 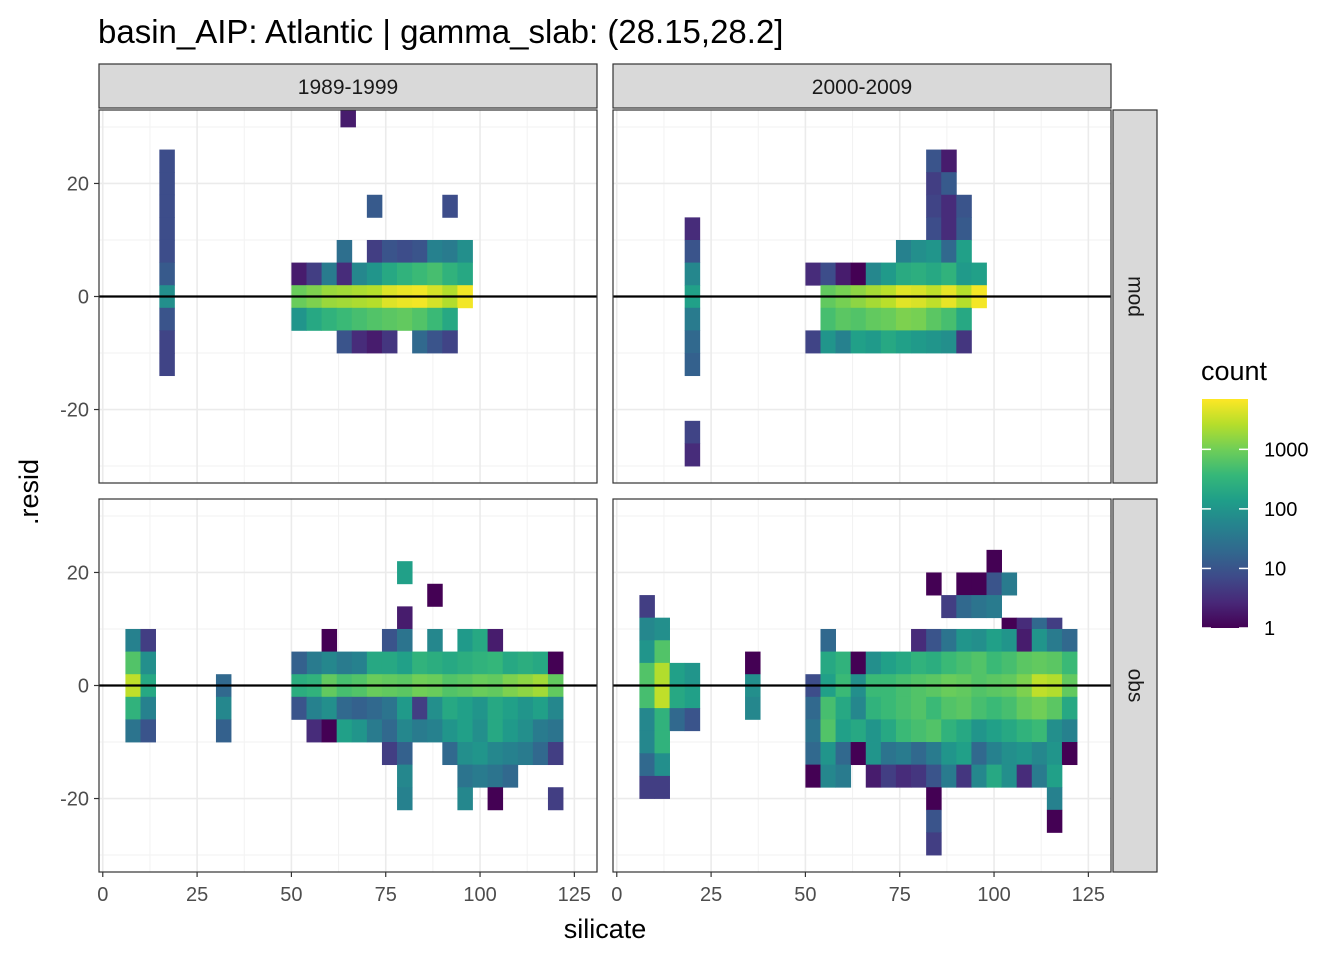 What do you see at coordinates (1275, 569) in the screenshot?
I see `legend-break-label: 10` at bounding box center [1275, 569].